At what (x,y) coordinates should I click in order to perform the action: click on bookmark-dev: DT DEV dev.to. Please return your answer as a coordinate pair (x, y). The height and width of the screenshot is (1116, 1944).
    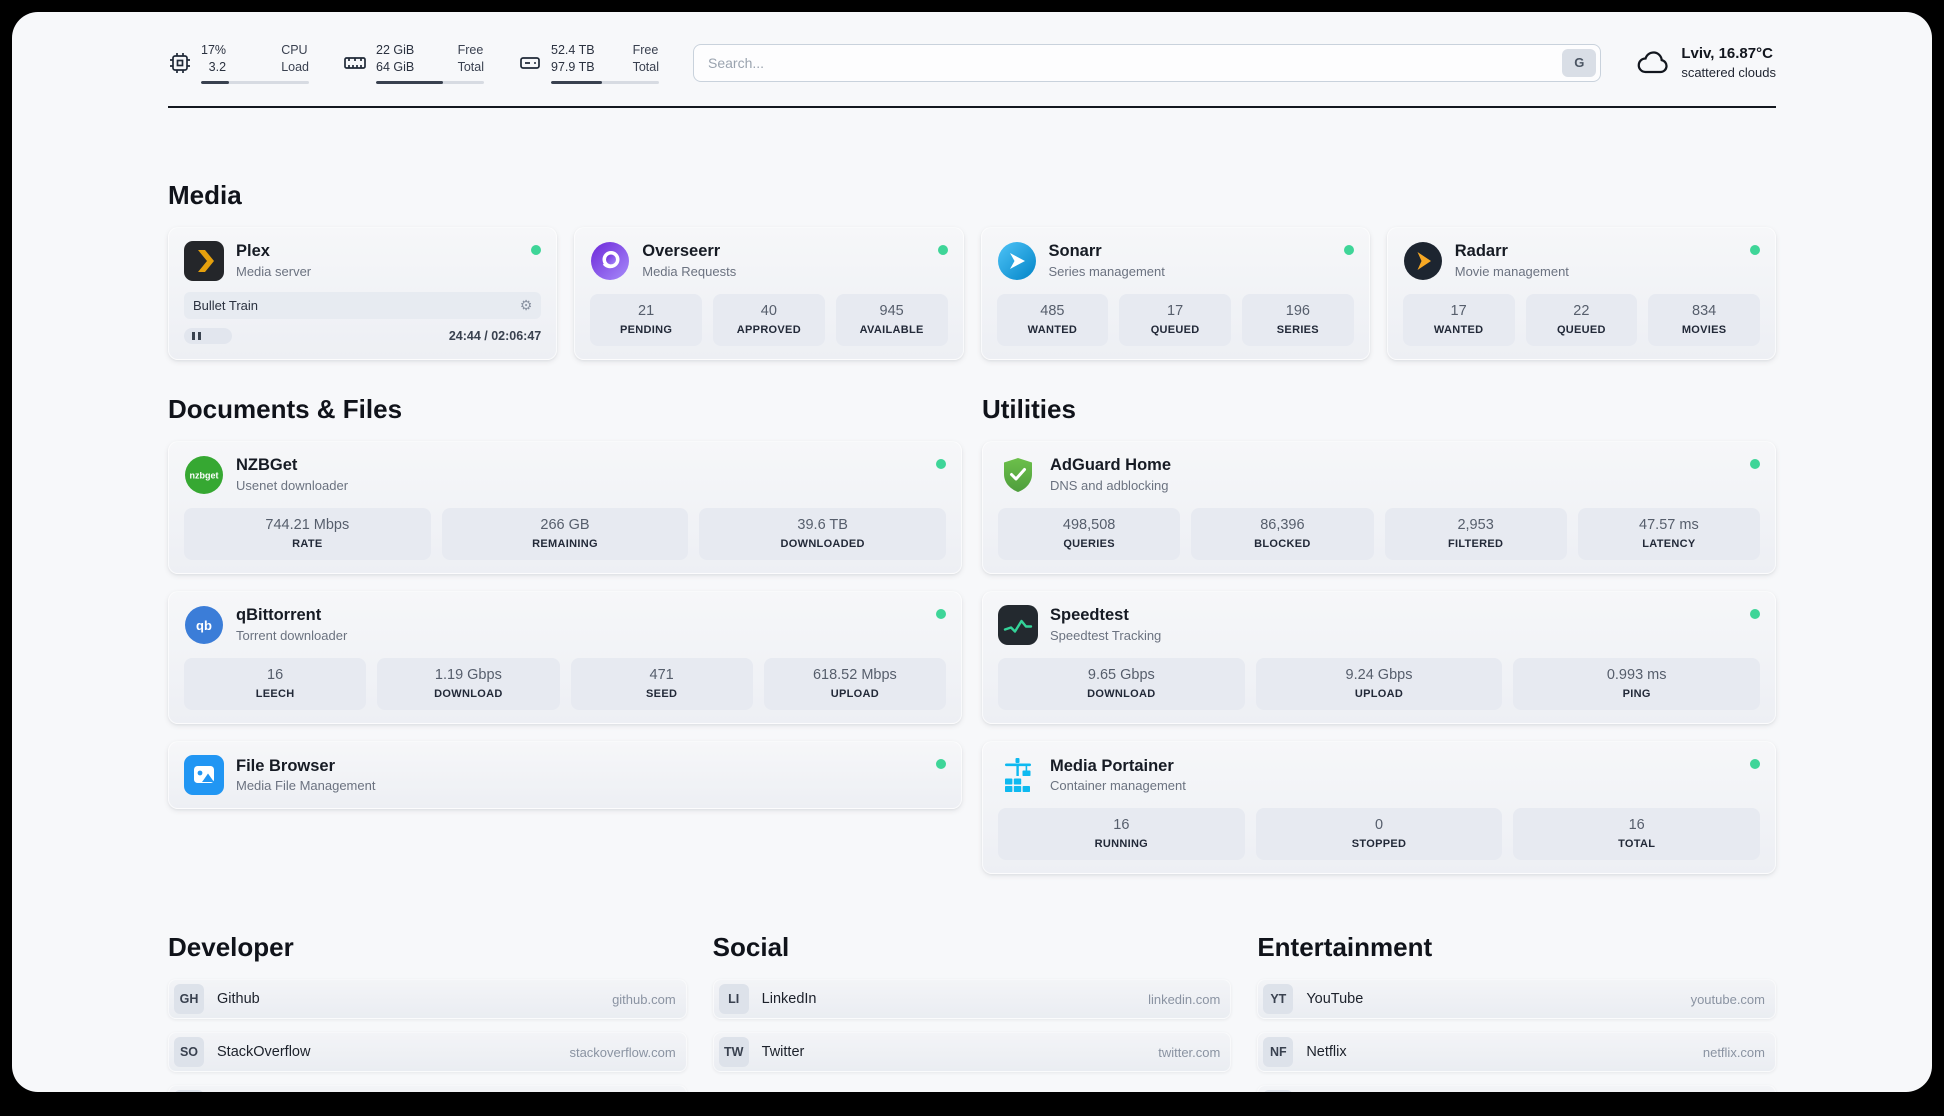
    Looking at the image, I should click on (427, 1088).